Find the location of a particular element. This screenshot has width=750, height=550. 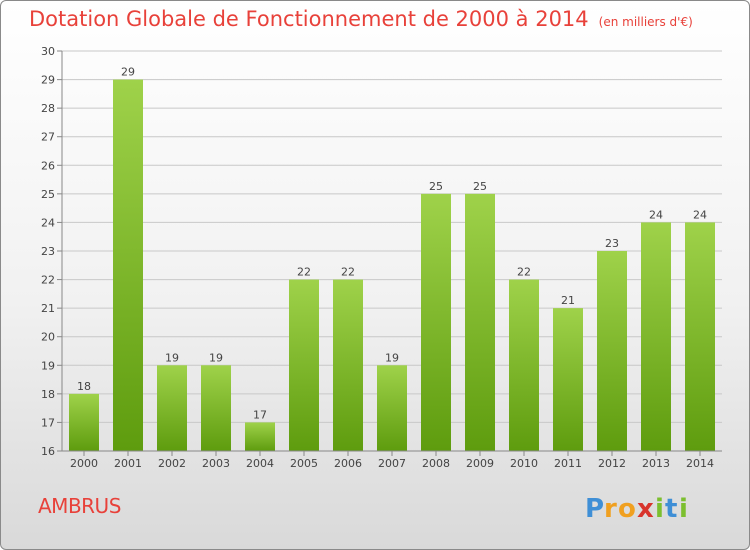

y-tick-label: 25 is located at coordinates (48, 194).